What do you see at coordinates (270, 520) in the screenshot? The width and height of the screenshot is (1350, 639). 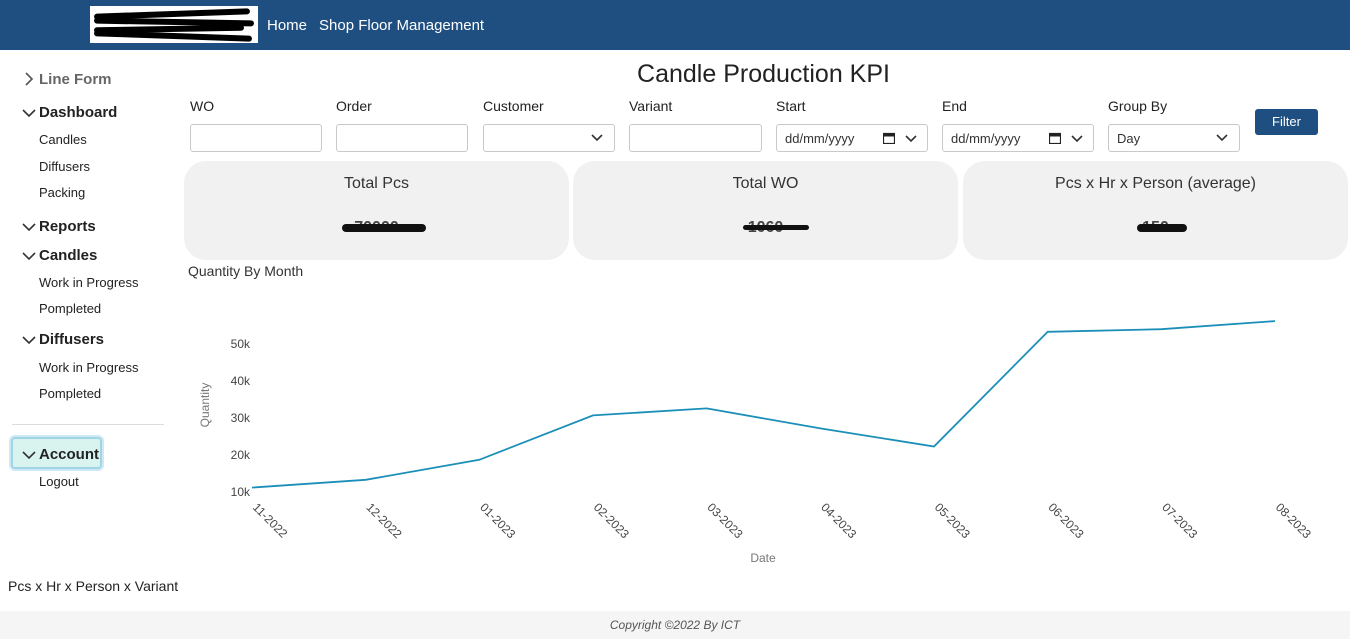 I see `x-tick-label: 11-2022` at bounding box center [270, 520].